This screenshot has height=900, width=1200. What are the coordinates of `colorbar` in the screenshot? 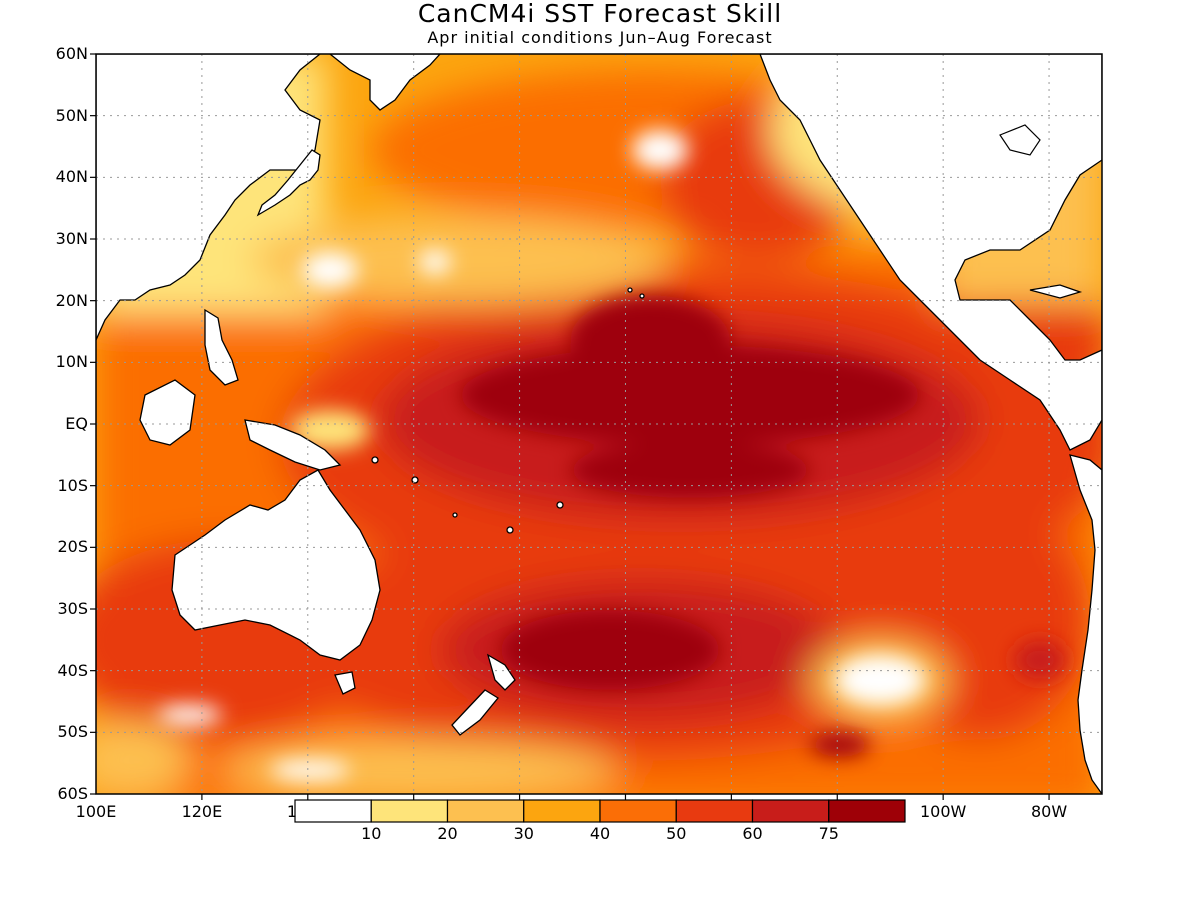 It's located at (600, 811).